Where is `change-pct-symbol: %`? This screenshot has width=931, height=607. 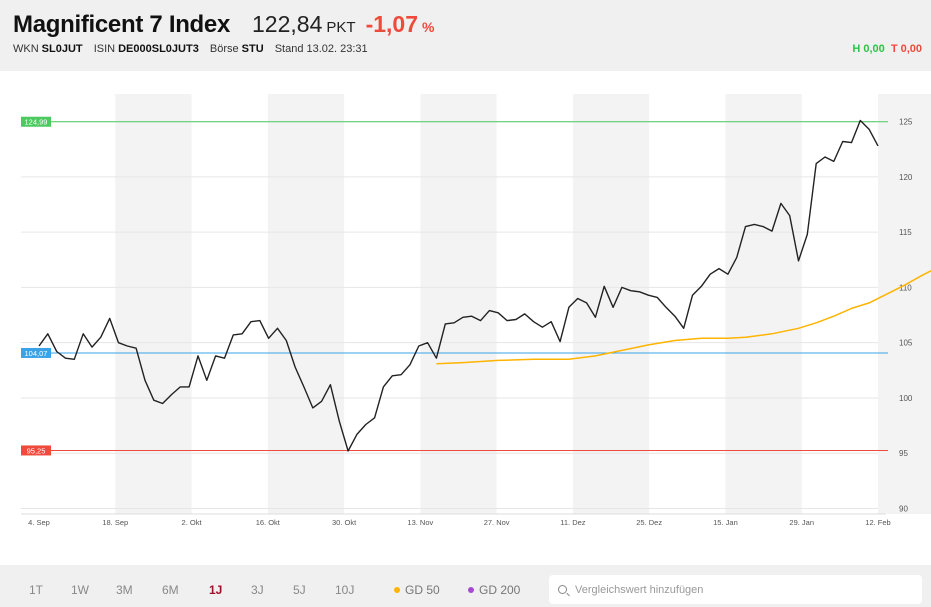 change-pct-symbol: % is located at coordinates (428, 27).